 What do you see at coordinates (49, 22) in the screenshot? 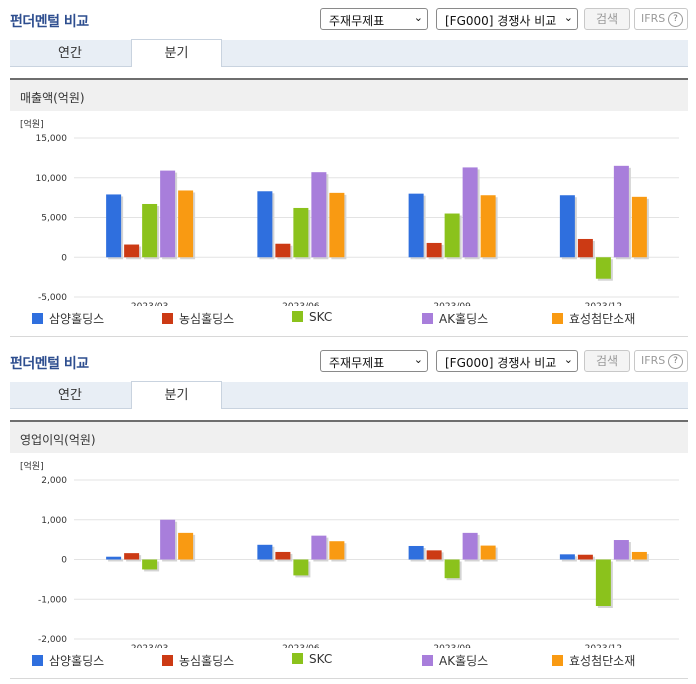
I see `panel-title: 펀더멘털 비교` at bounding box center [49, 22].